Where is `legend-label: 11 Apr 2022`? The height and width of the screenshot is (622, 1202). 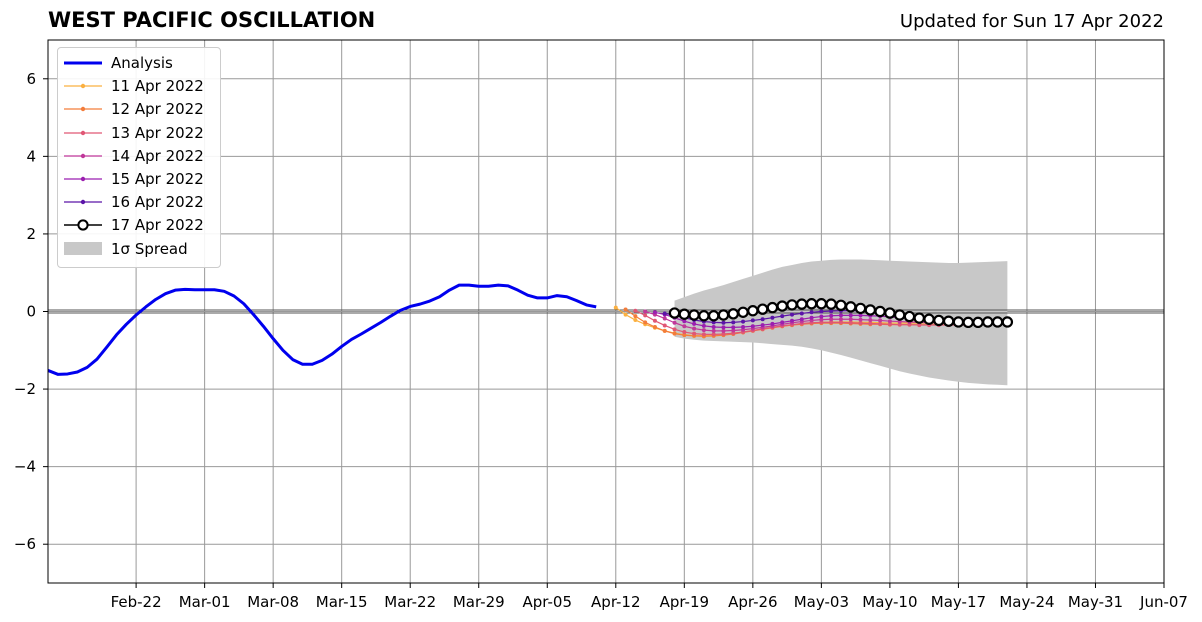
legend-label: 11 Apr 2022 is located at coordinates (157, 86).